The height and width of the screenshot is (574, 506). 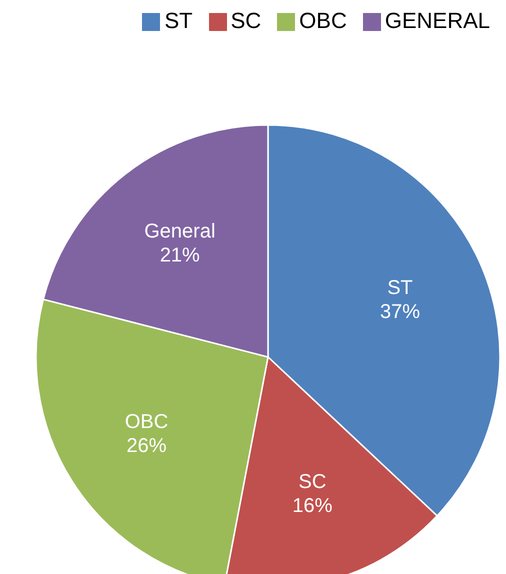 What do you see at coordinates (400, 299) in the screenshot?
I see `data-label: ST 37%` at bounding box center [400, 299].